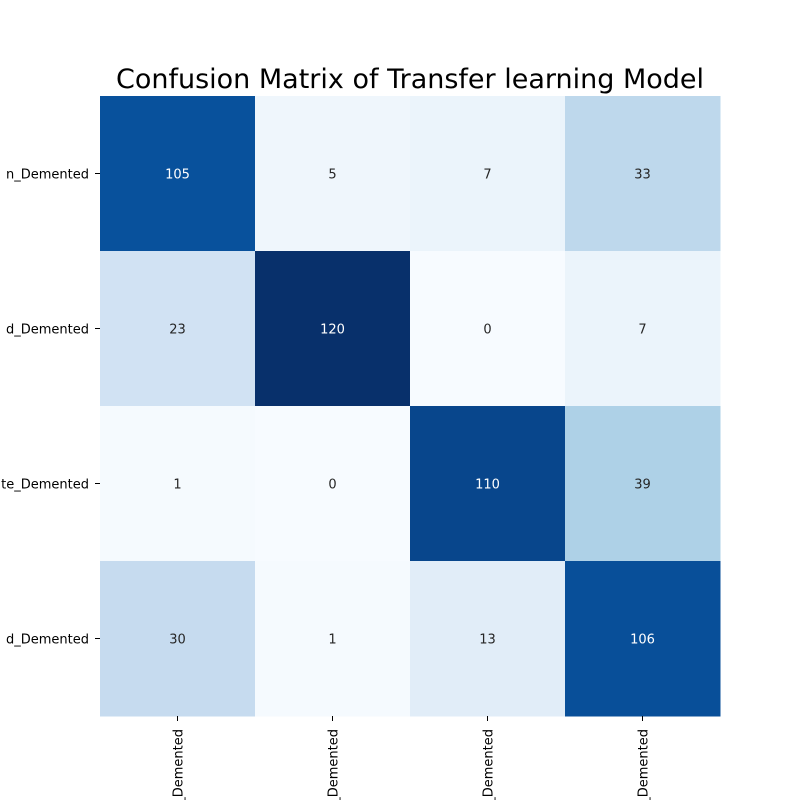  I want to click on x-tick-label-1: _Demented, so click(334, 764).